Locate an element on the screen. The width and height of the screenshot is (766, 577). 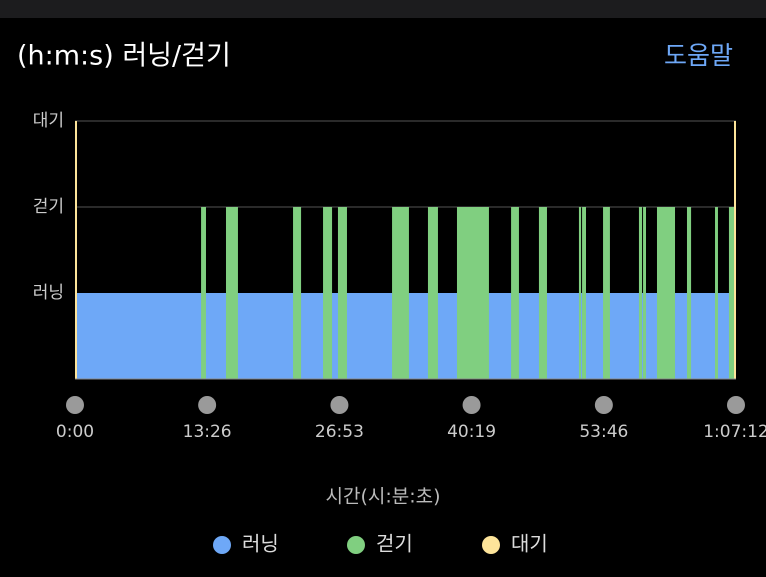
y-tick-label: 대기 is located at coordinates (48, 121).